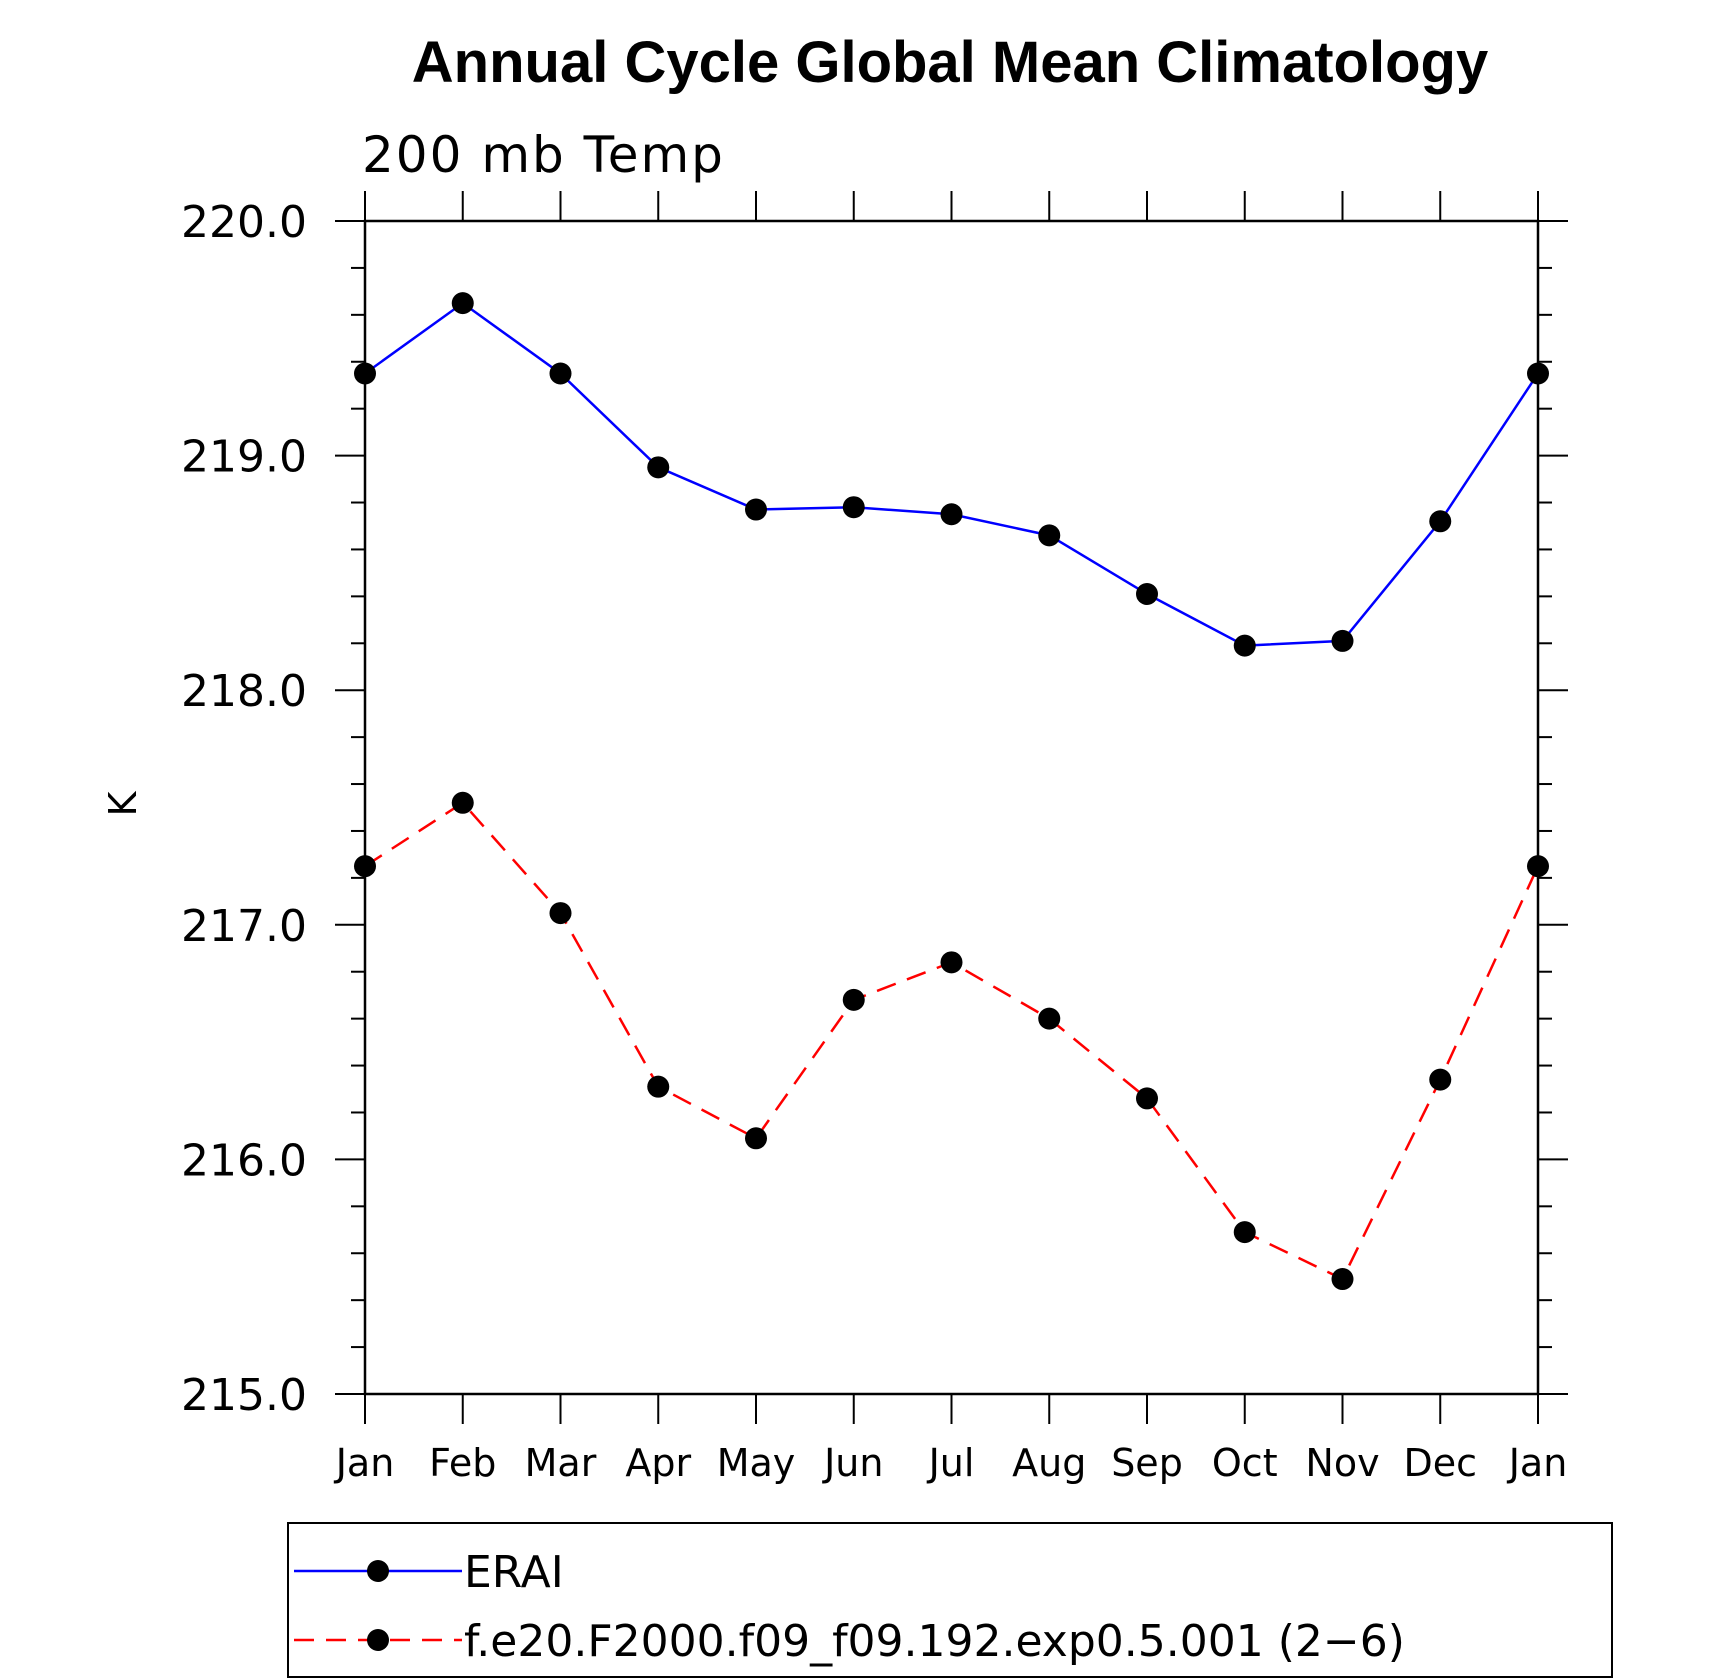  What do you see at coordinates (123, 803) in the screenshot?
I see `y-axis-label: K` at bounding box center [123, 803].